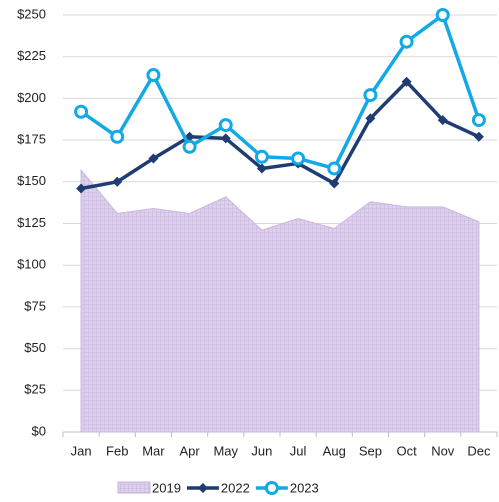 The image size is (499, 502). I want to click on x-tick-label: May, so click(225, 450).